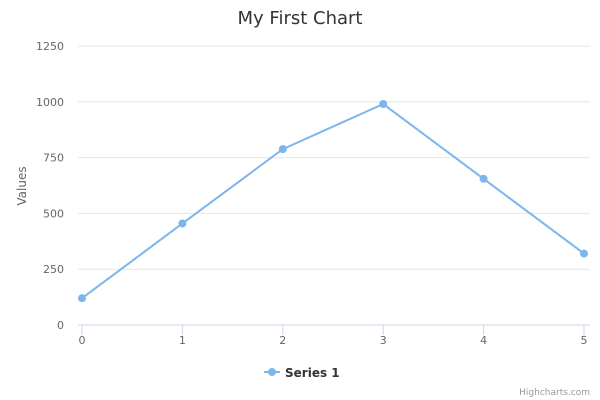 This screenshot has height=400, width=600. I want to click on y-tick-label: 250, so click(53, 269).